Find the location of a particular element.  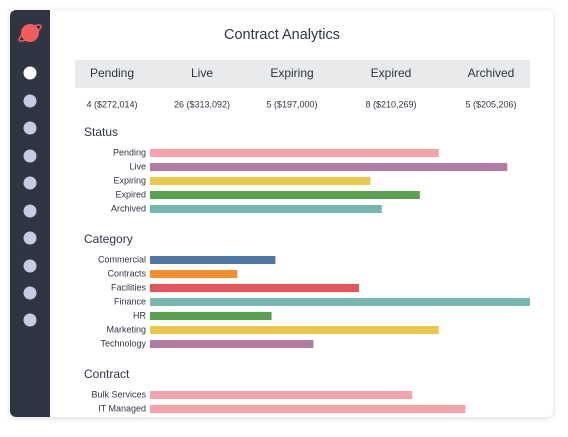

section-title: Category is located at coordinates (108, 239).